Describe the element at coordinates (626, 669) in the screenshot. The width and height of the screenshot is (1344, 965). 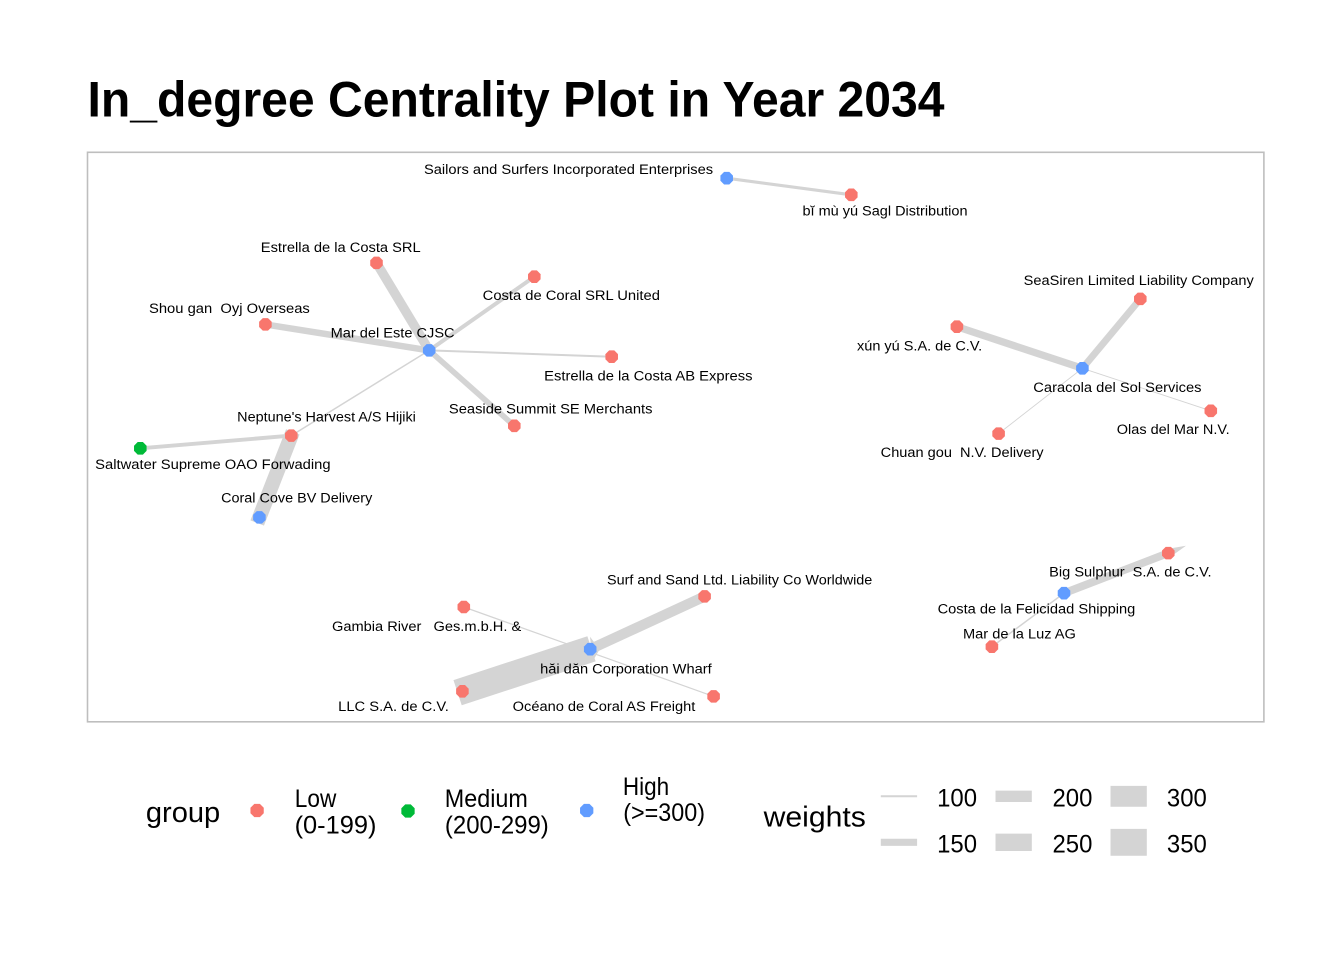
I see `svg-text: hăi dăn Corporation Wharf` at that location.